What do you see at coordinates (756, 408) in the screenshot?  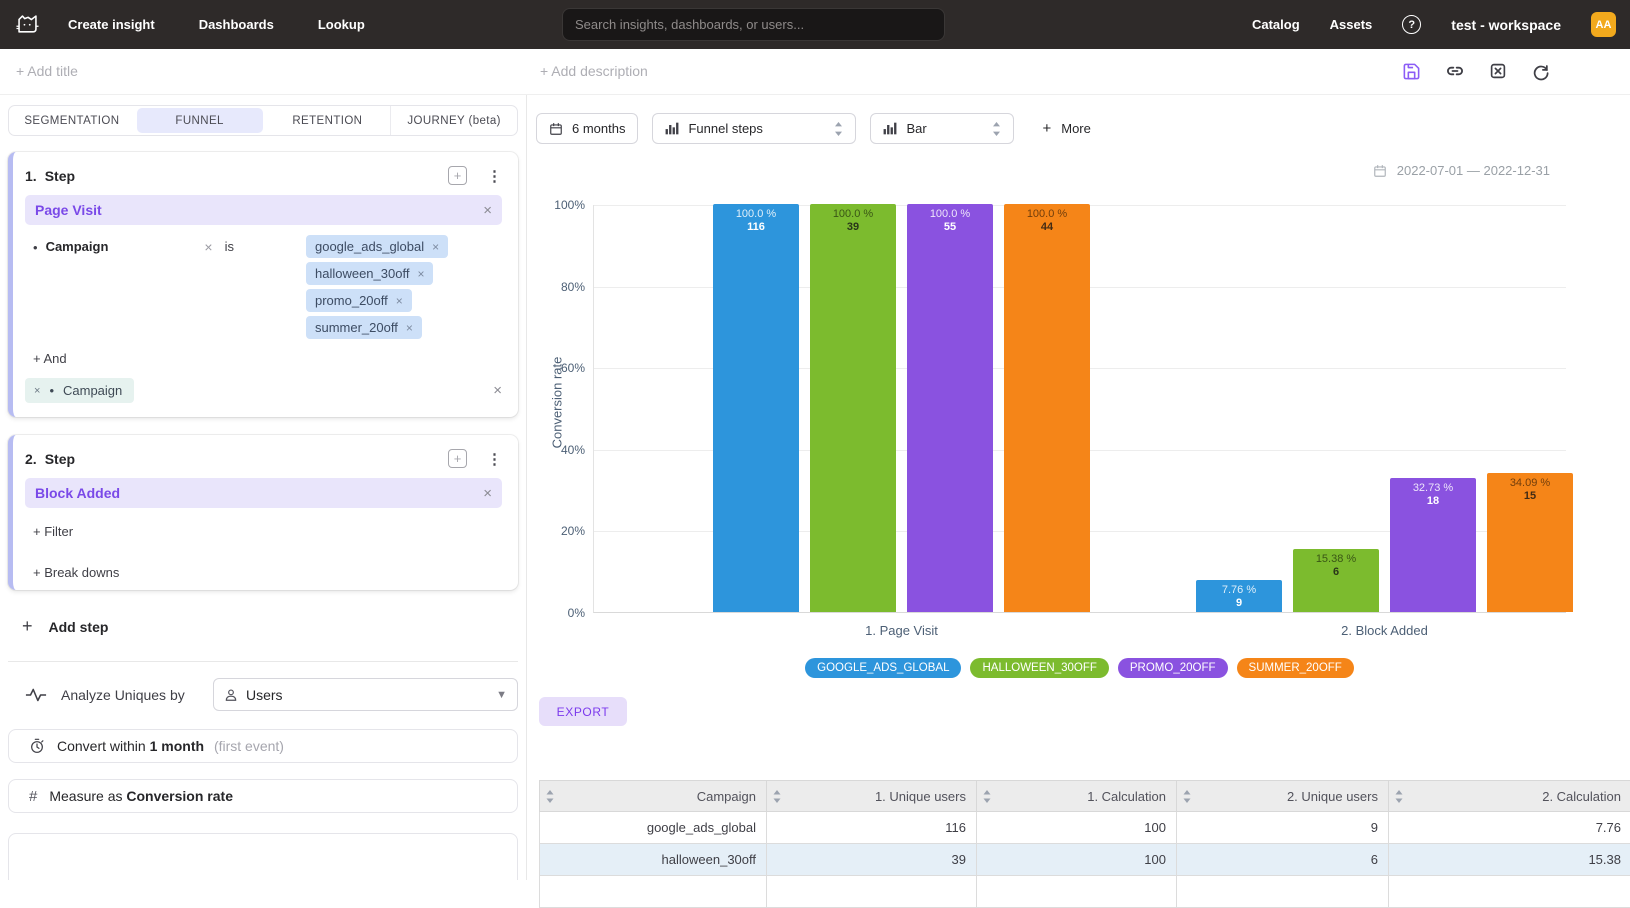 I see `bar-google-ads-global-1-page-visit: 100.0 %116` at bounding box center [756, 408].